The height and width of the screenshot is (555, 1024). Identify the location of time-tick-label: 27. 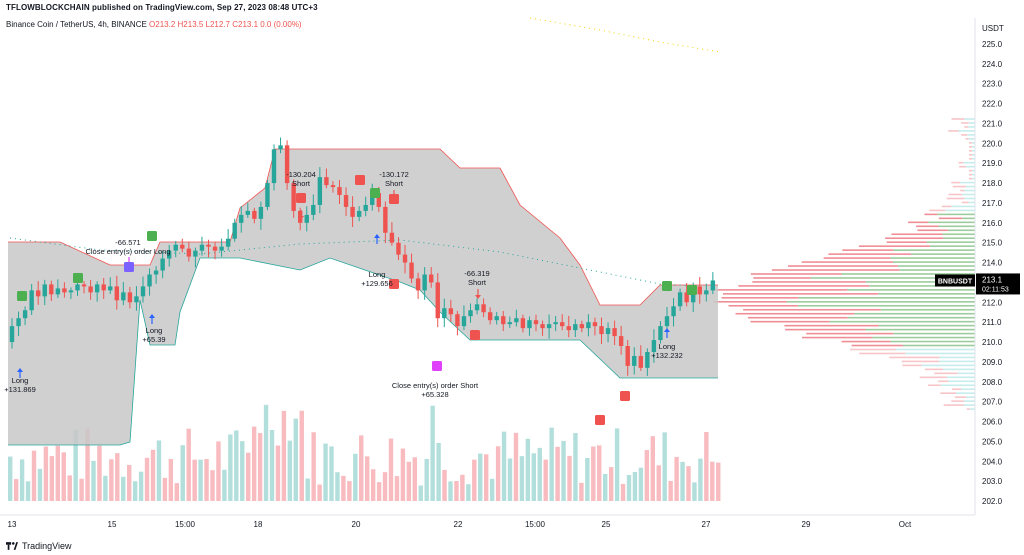
(706, 524).